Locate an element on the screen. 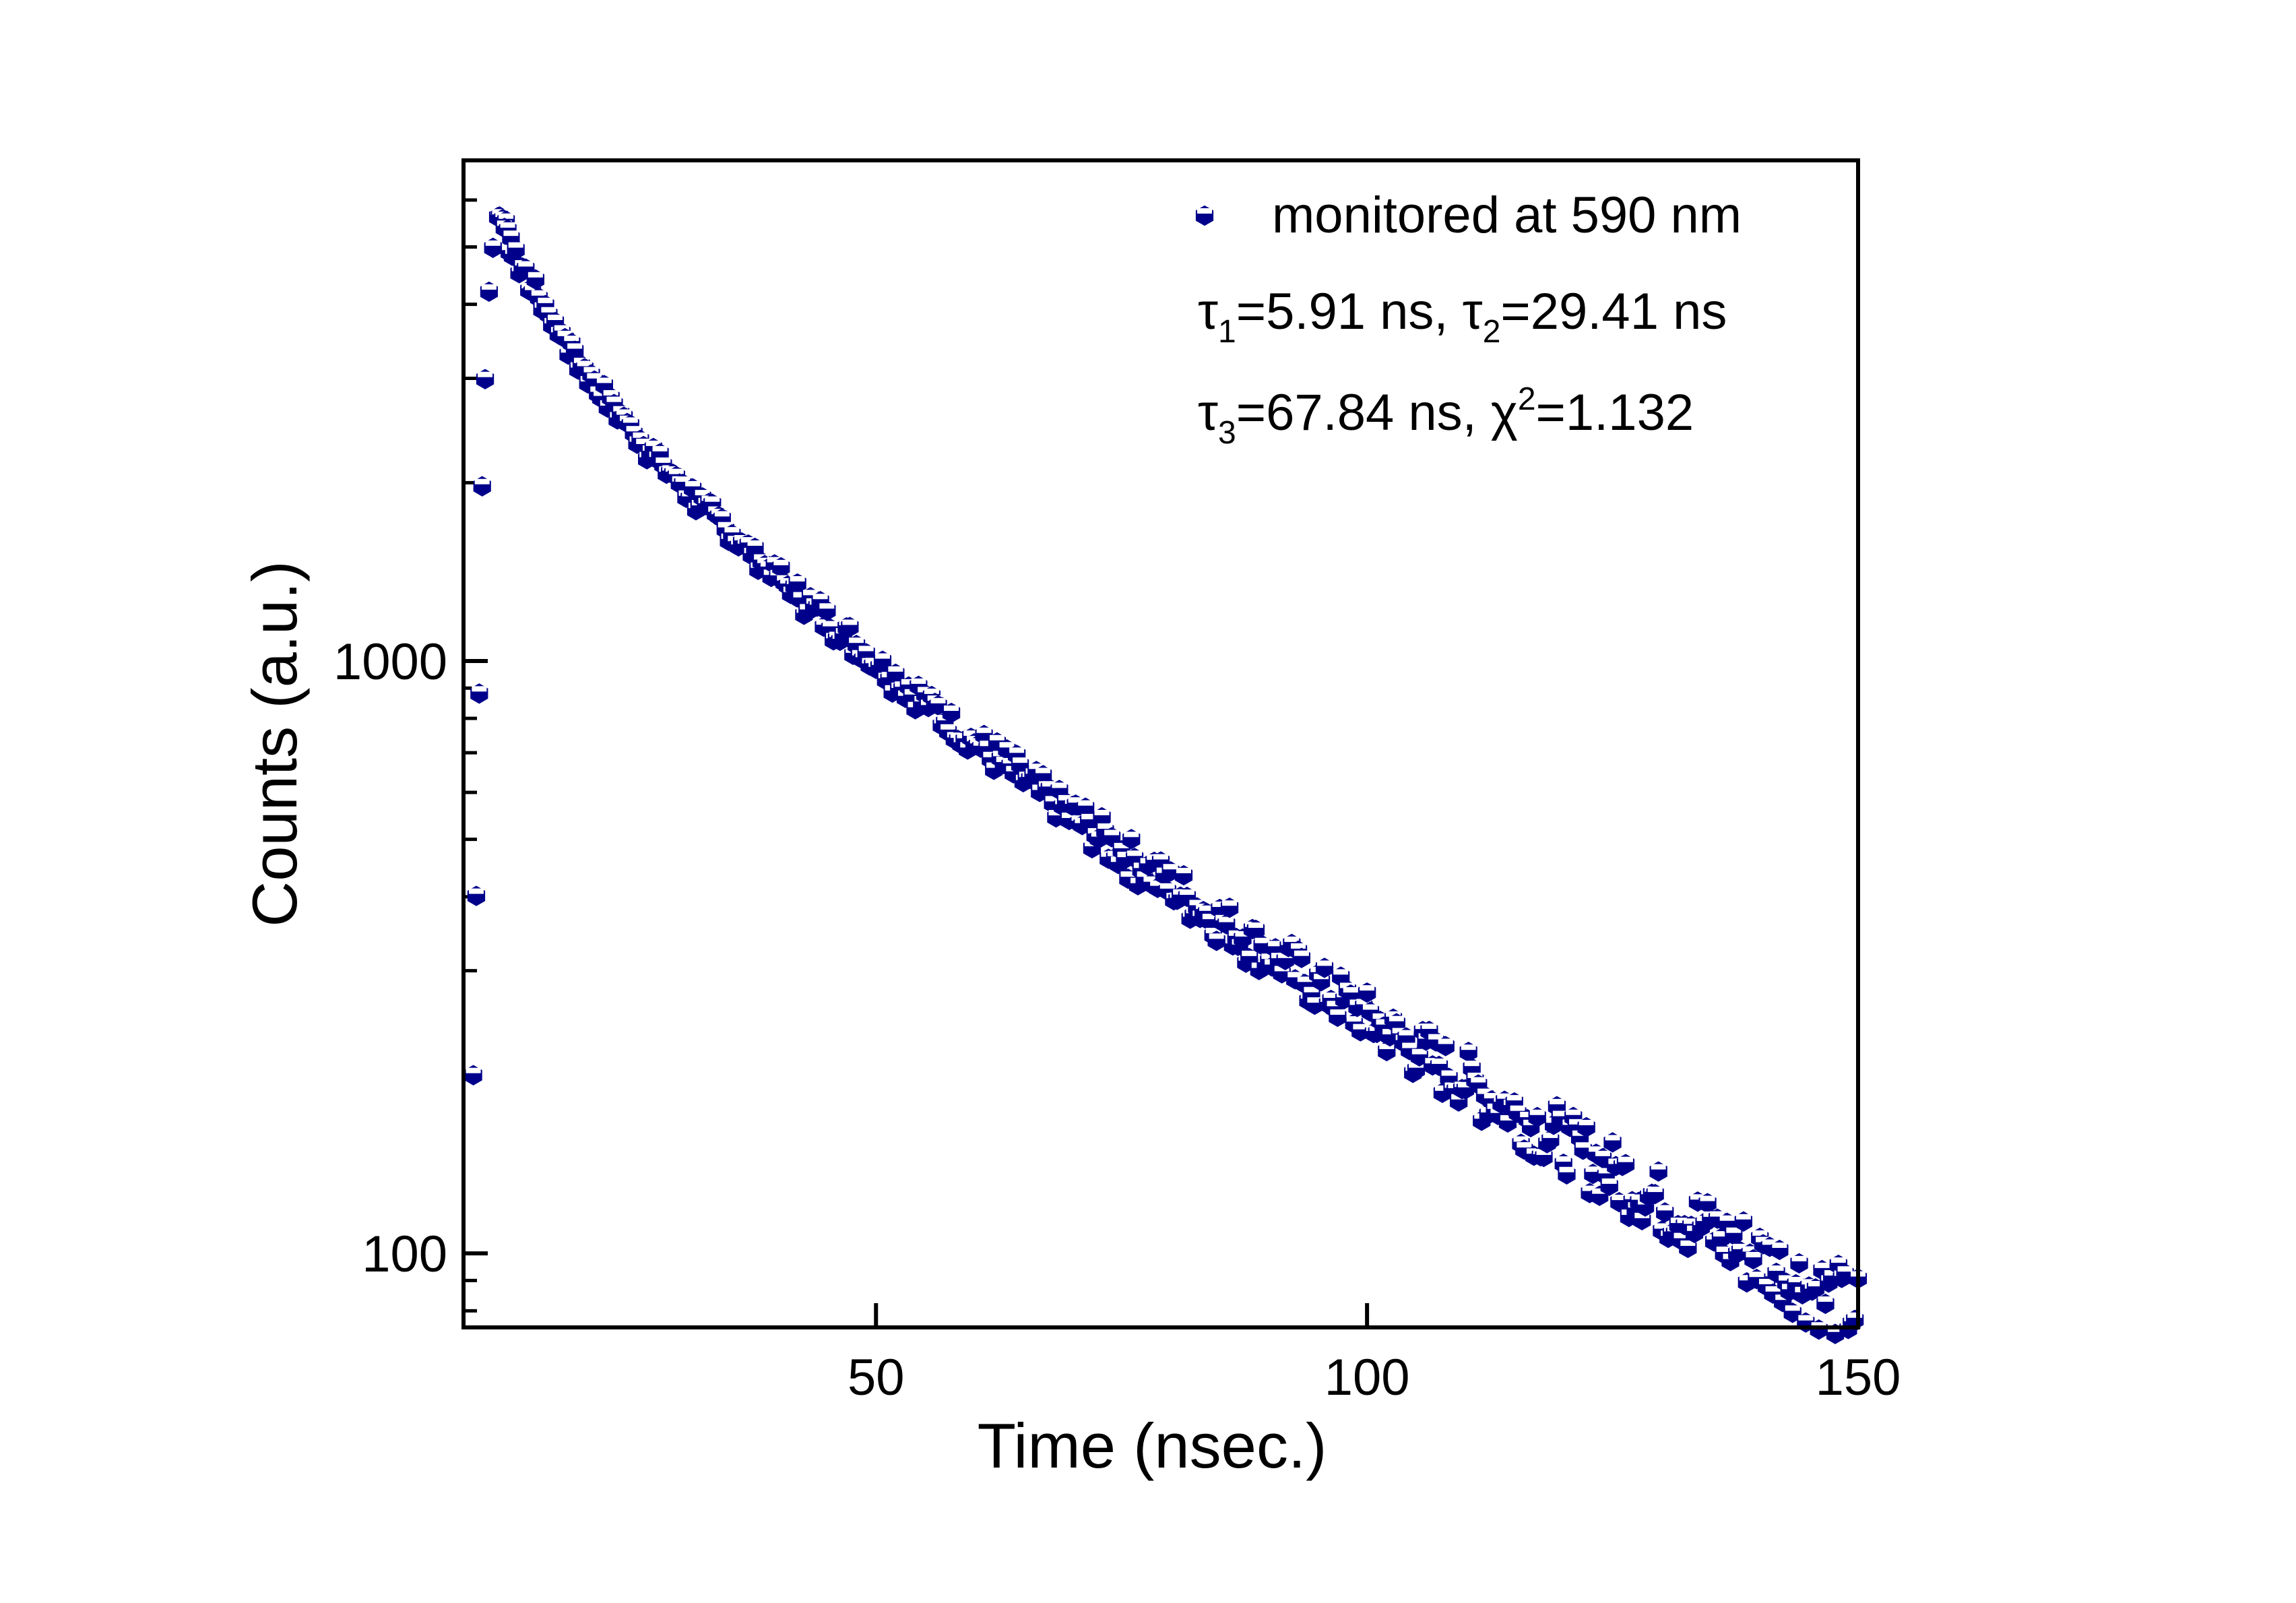 This screenshot has width=2296, height=1603. tau3-subscript: 3 is located at coordinates (1227, 433).